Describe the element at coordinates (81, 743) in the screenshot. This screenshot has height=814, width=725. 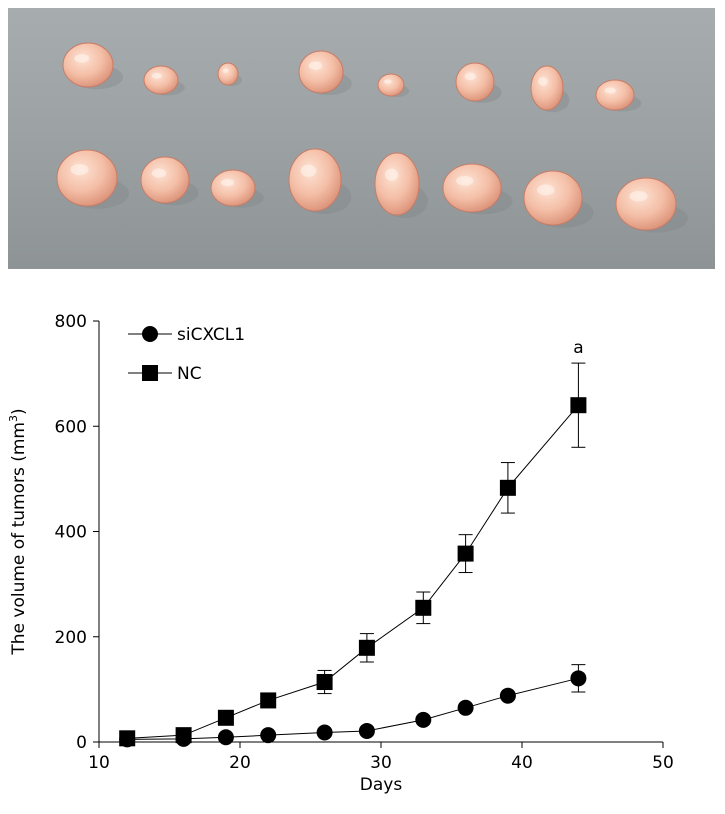
I see `y-tick-label: 0` at that location.